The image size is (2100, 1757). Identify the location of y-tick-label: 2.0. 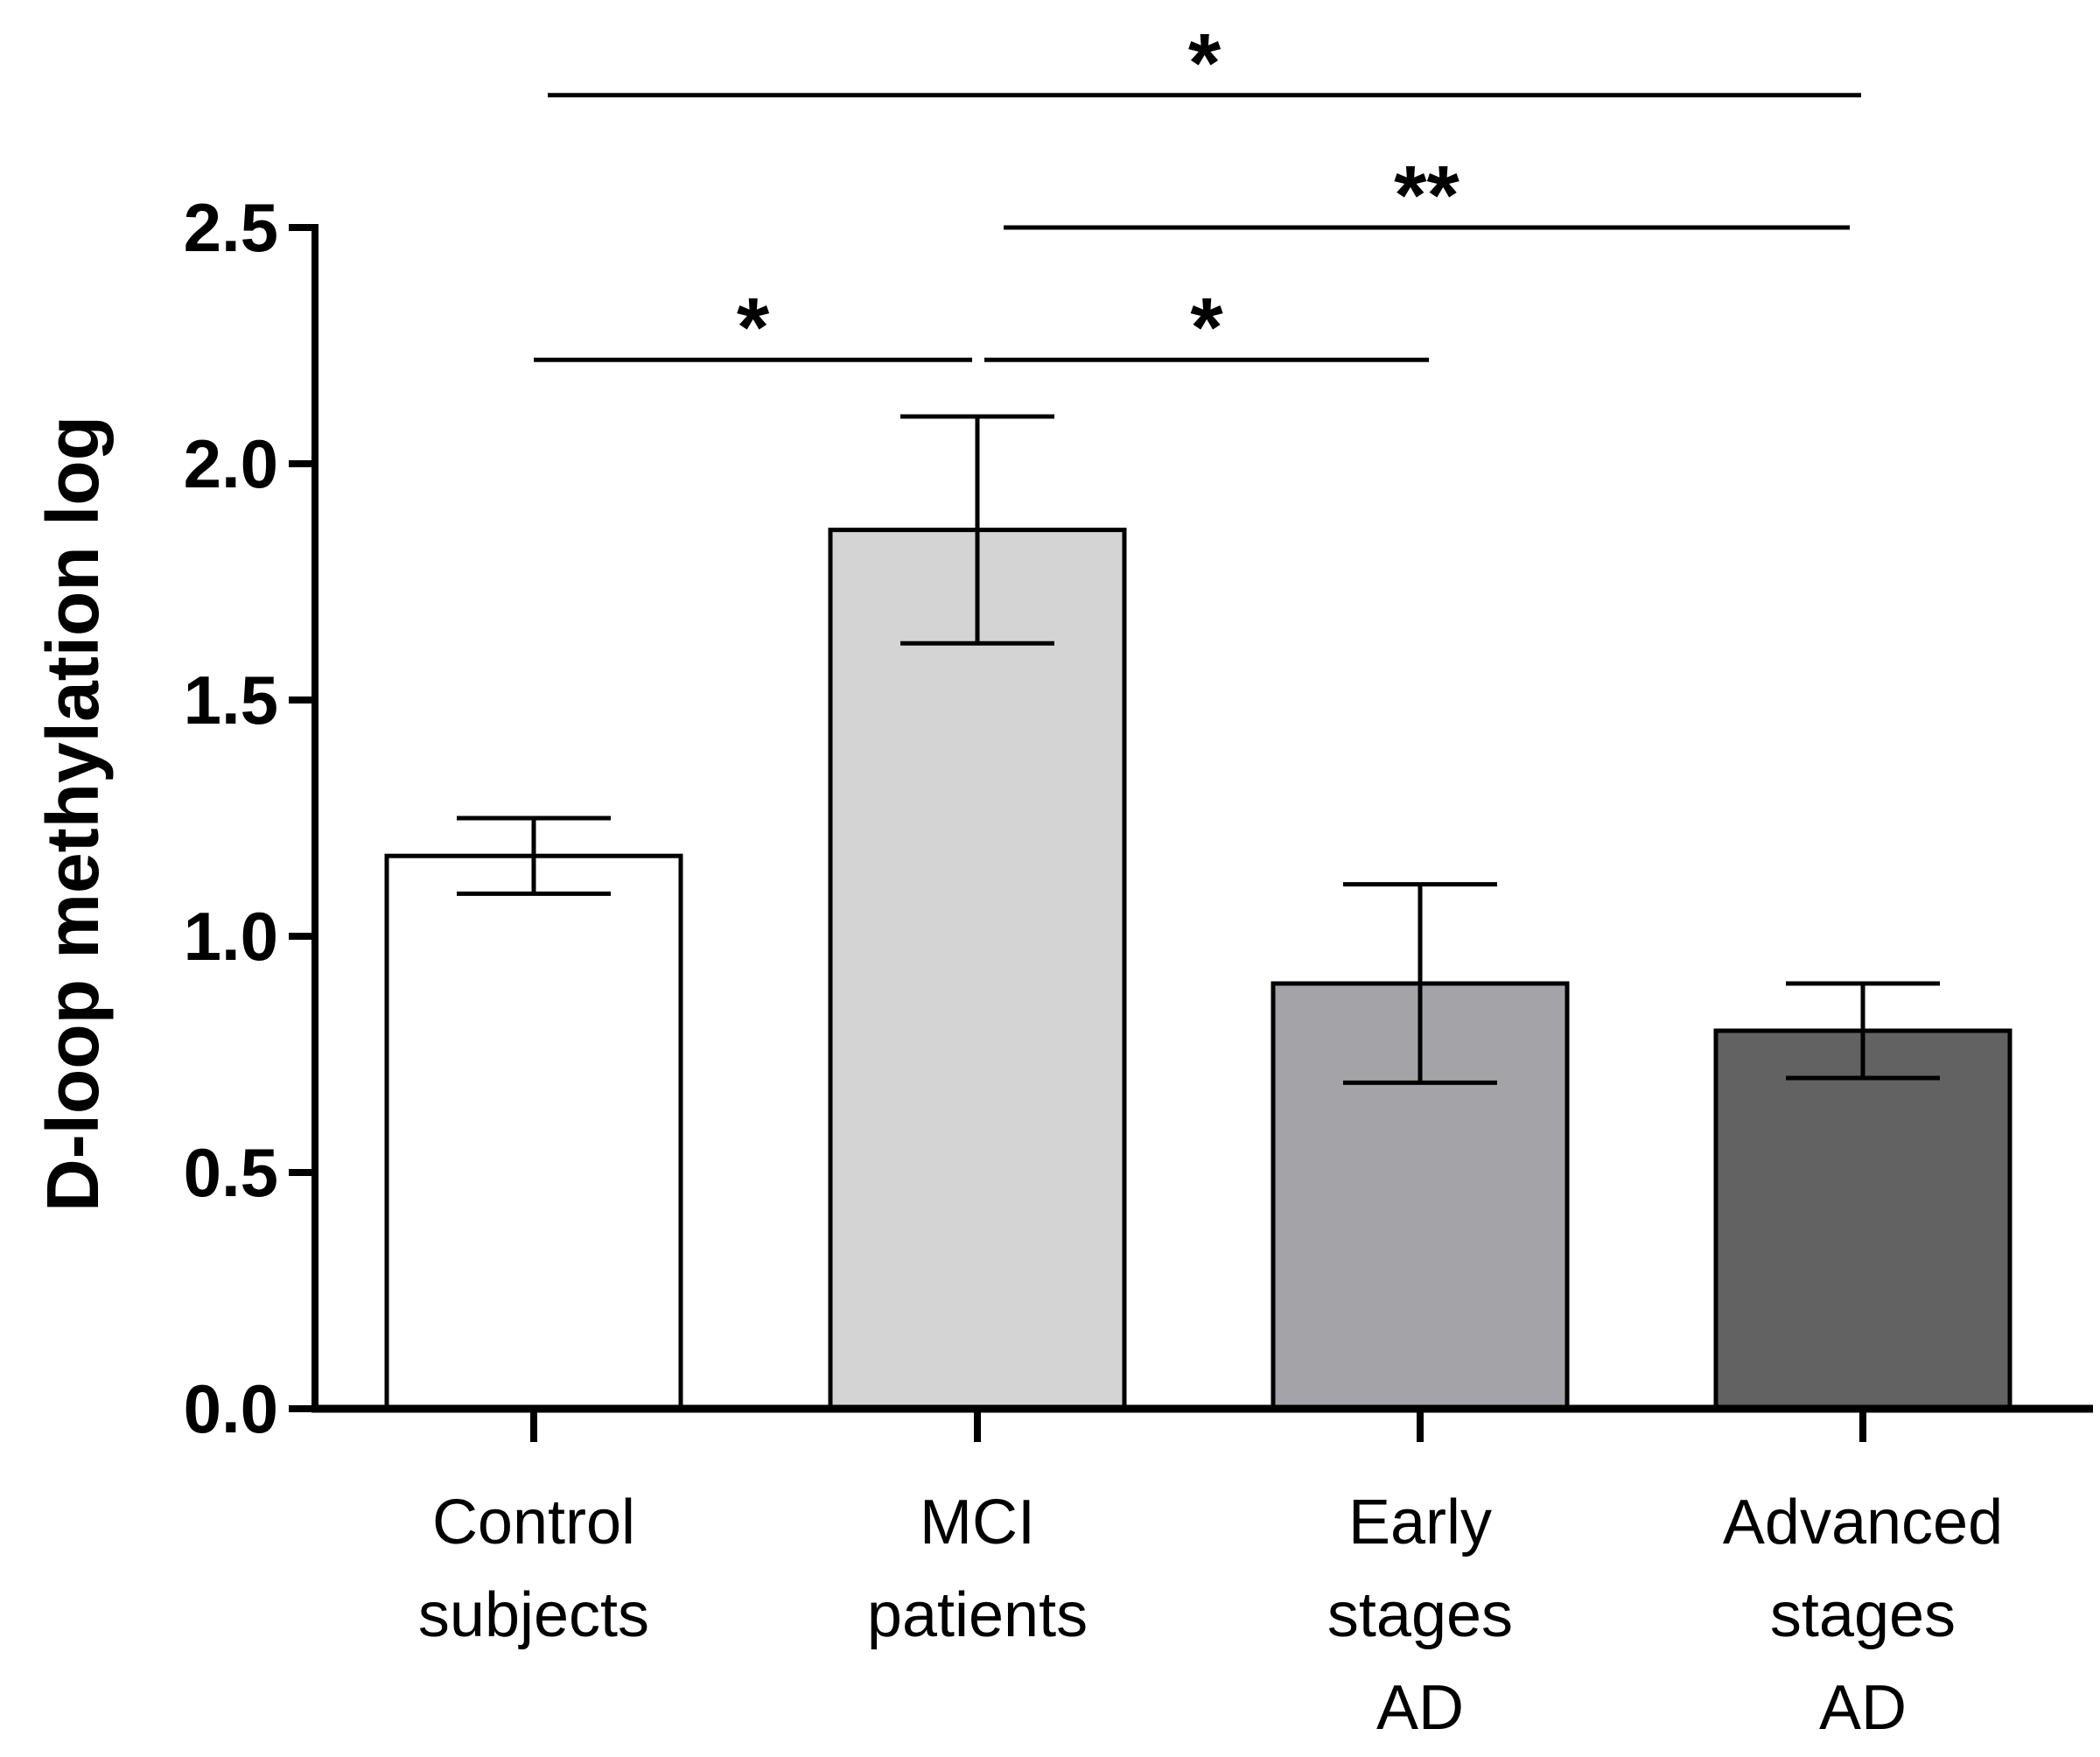
(231, 463).